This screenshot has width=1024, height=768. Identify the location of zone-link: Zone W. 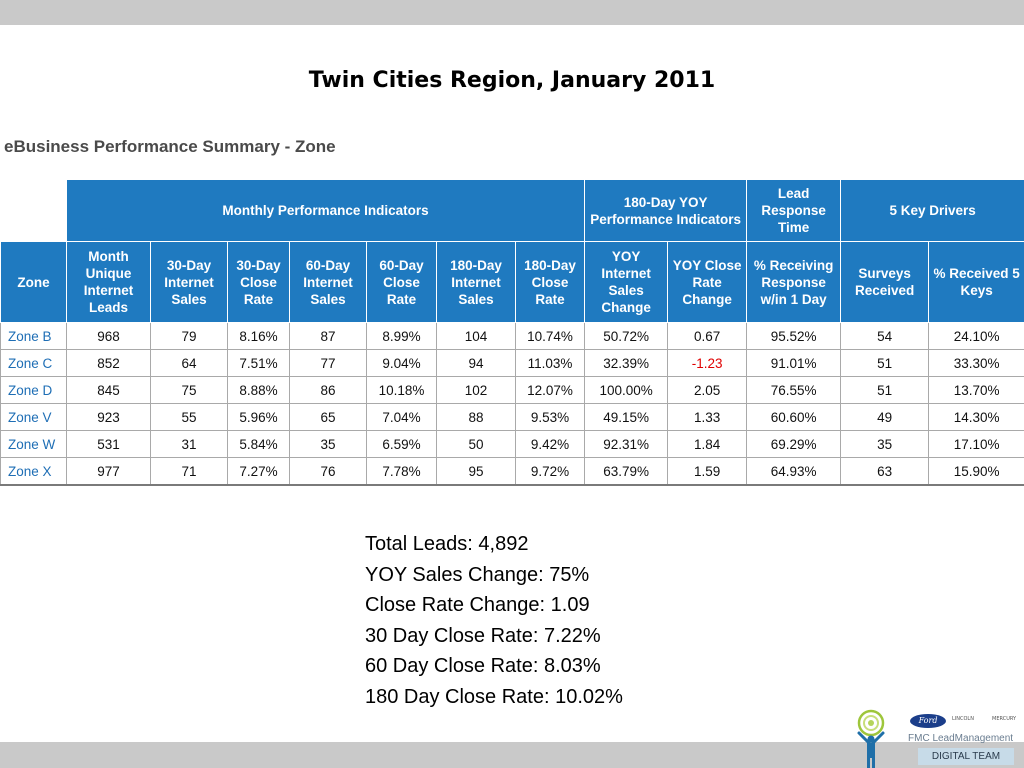
(33, 444).